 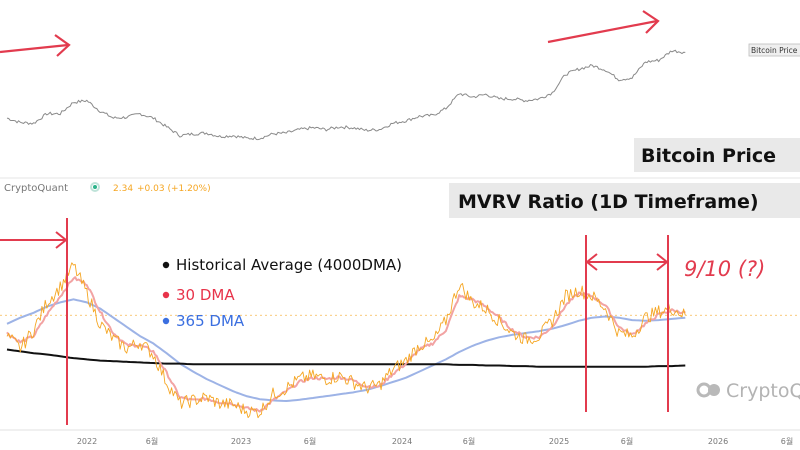 What do you see at coordinates (608, 202) in the screenshot?
I see `mvrv-title: MVRV Ratio (1D Timeframe)` at bounding box center [608, 202].